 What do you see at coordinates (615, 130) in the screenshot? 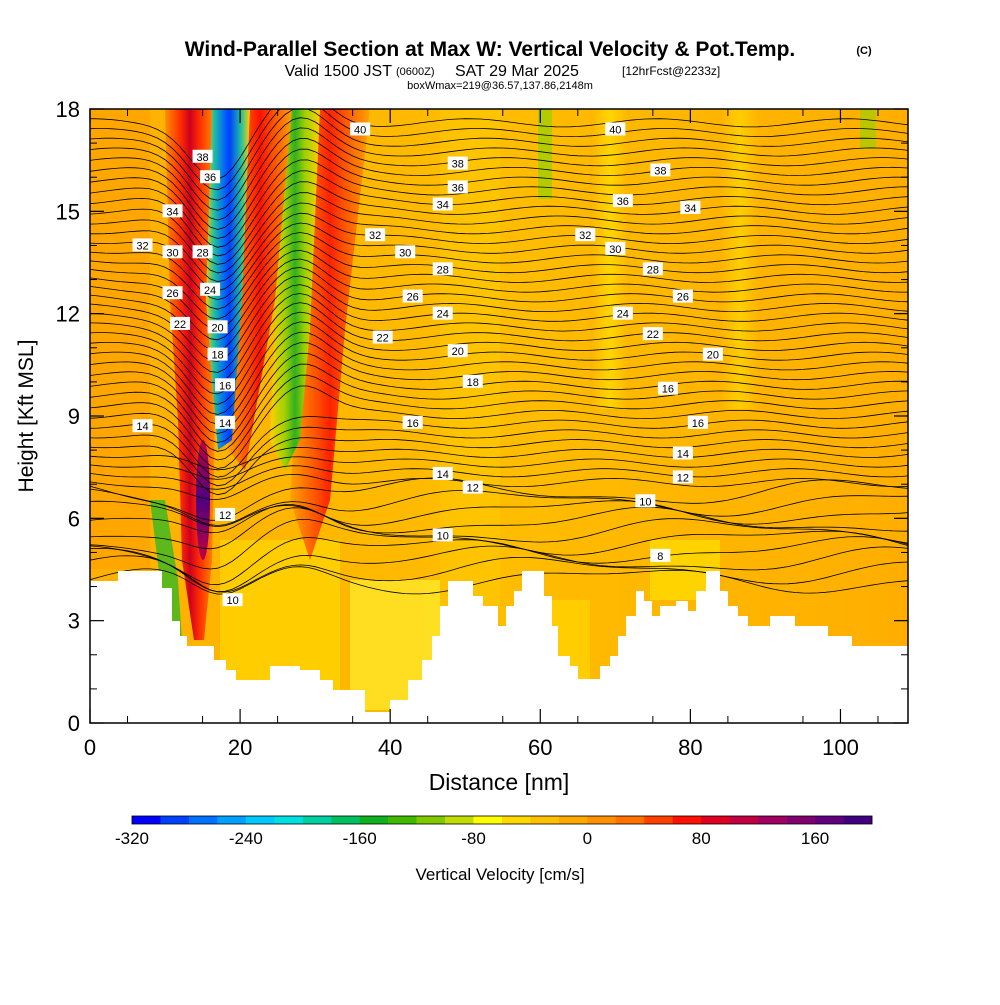
I see `theta-contour-label-text: 40` at bounding box center [615, 130].